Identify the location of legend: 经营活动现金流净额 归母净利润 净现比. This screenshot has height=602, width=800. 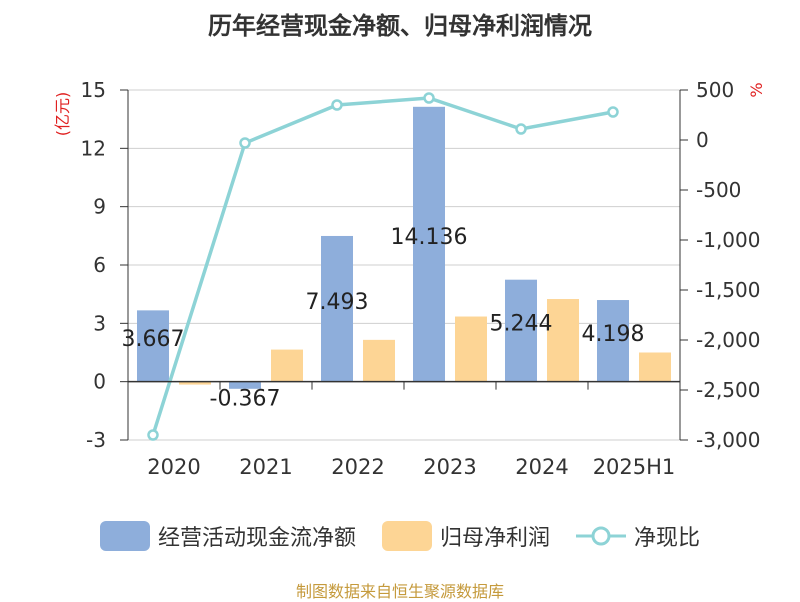
(400, 536).